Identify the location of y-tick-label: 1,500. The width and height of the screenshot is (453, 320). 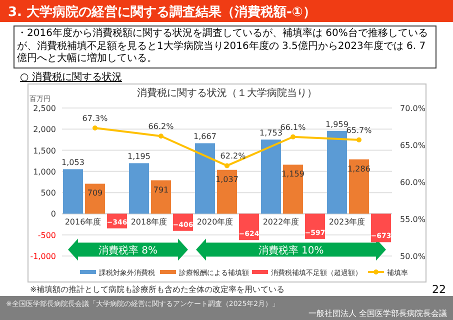
(44, 151).